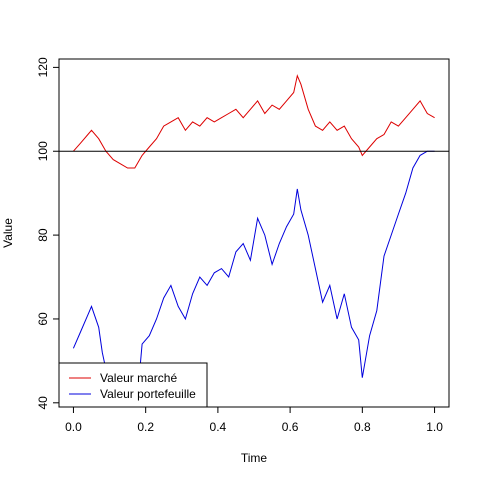 This screenshot has width=480, height=480. Describe the element at coordinates (434, 427) in the screenshot. I see `x-tick-label: 1.0` at that location.